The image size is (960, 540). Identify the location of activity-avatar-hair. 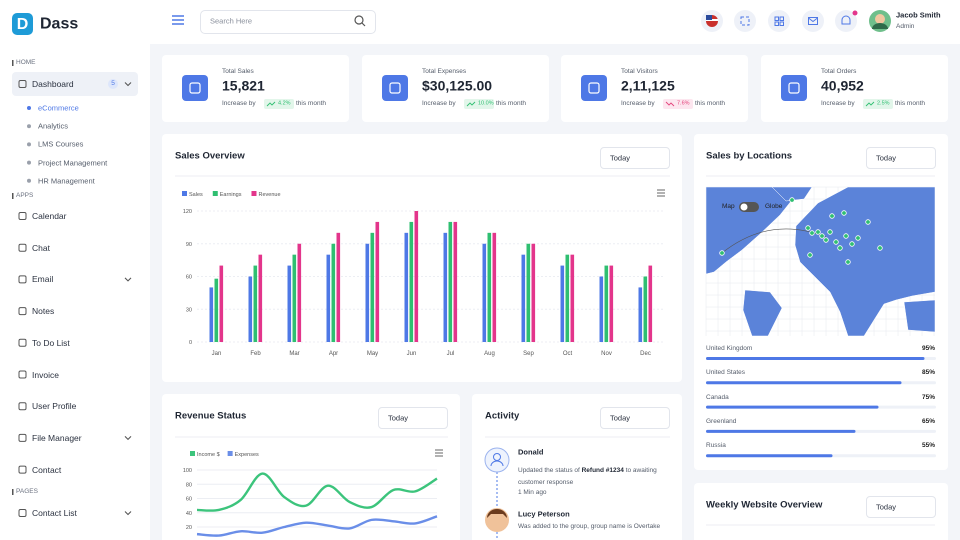
(497, 513).